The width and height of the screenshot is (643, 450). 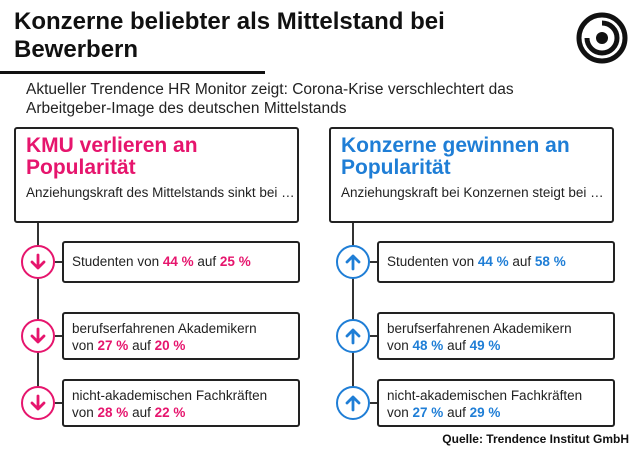 I want to click on kmu-row-to-value: 20 %, so click(x=170, y=345).